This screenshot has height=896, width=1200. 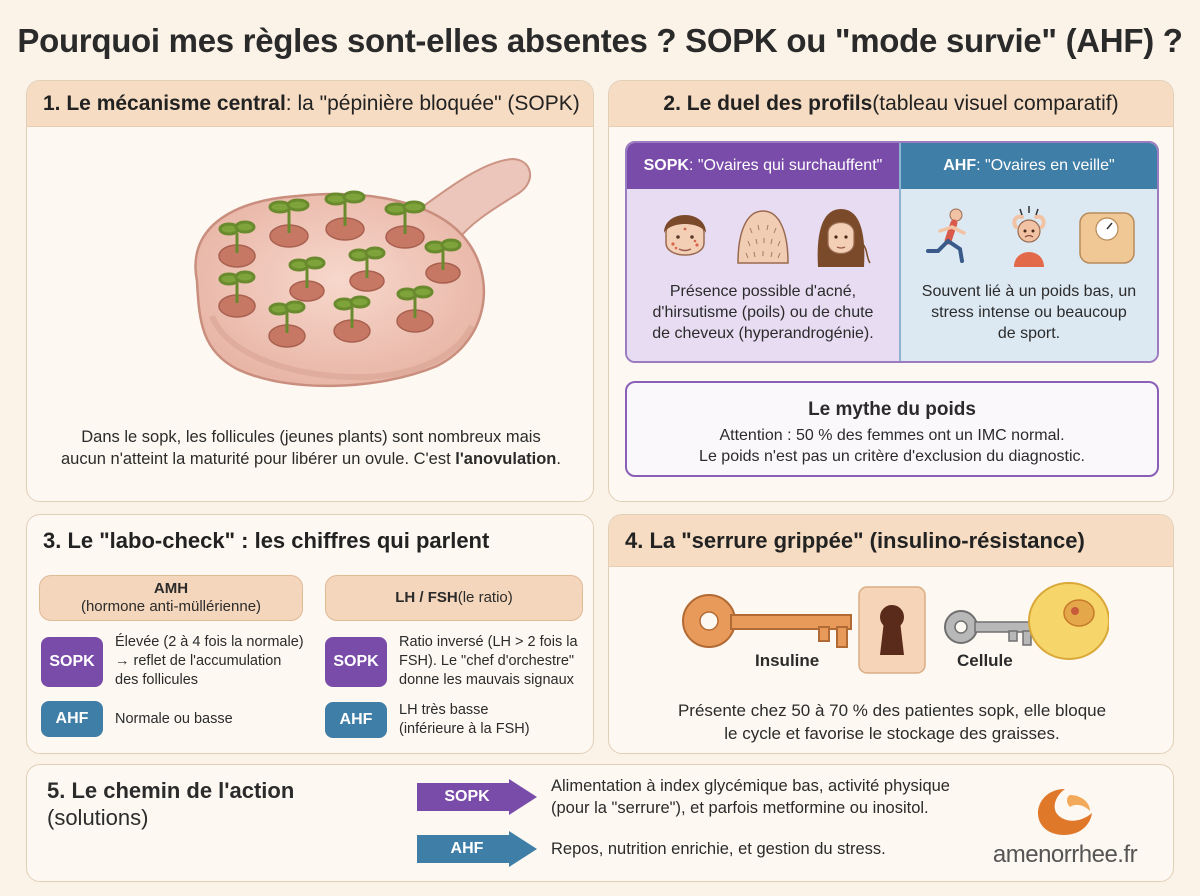 I want to click on sopk-profile: SOPK : "Ovaires qui surchauffent", so click(x=764, y=252).